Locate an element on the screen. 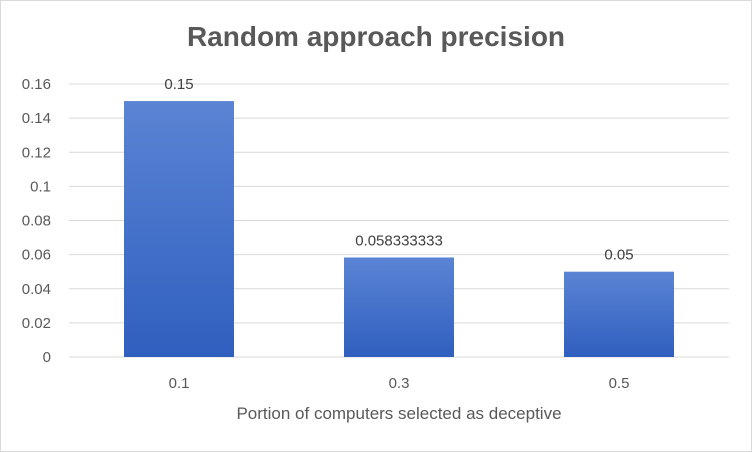 This screenshot has width=752, height=452. data-label-0.3: 0.058333333 is located at coordinates (399, 240).